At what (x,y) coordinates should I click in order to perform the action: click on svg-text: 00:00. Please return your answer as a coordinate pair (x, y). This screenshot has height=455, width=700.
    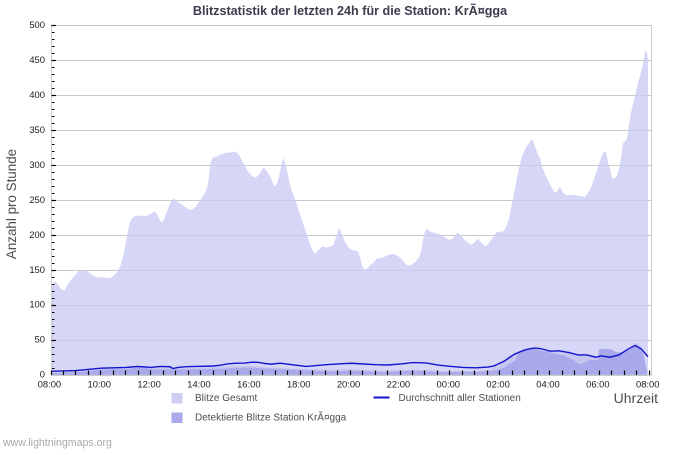
    Looking at the image, I should click on (448, 384).